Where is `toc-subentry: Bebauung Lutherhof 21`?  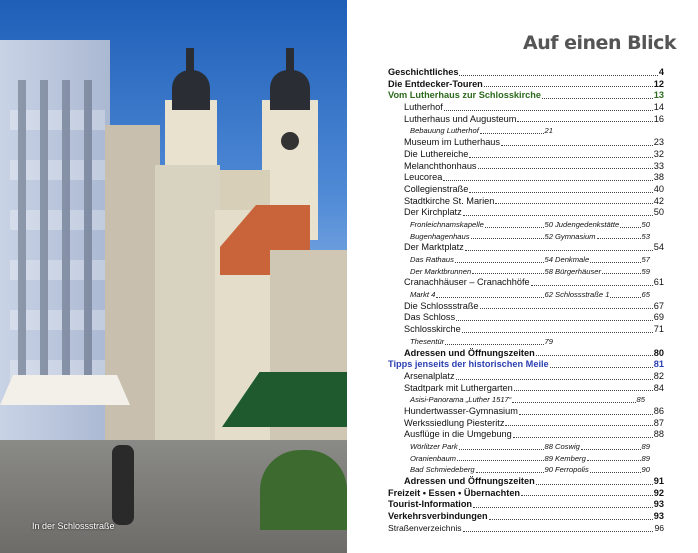
toc-subentry: Bebauung Lutherhof 21 is located at coordinates (481, 131).